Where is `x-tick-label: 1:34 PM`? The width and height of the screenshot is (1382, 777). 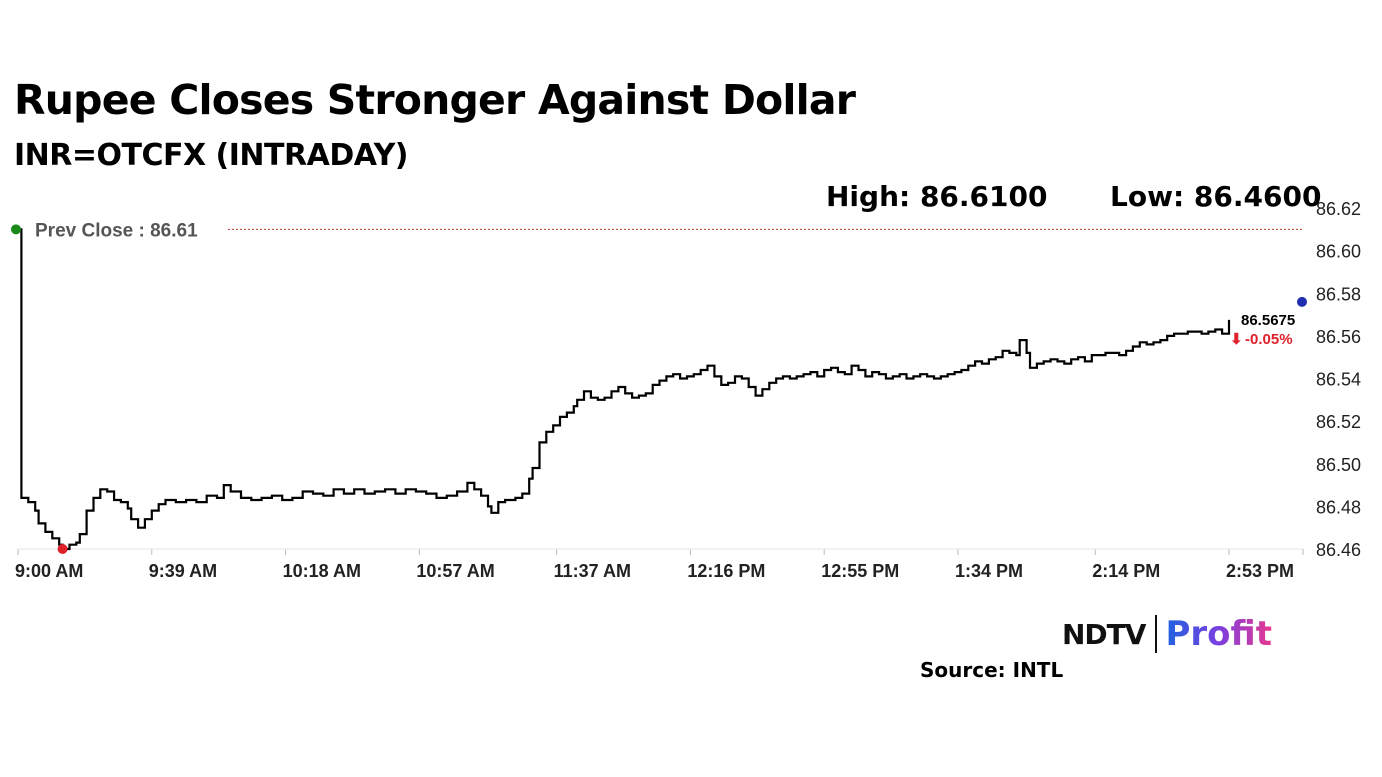
x-tick-label: 1:34 PM is located at coordinates (989, 571).